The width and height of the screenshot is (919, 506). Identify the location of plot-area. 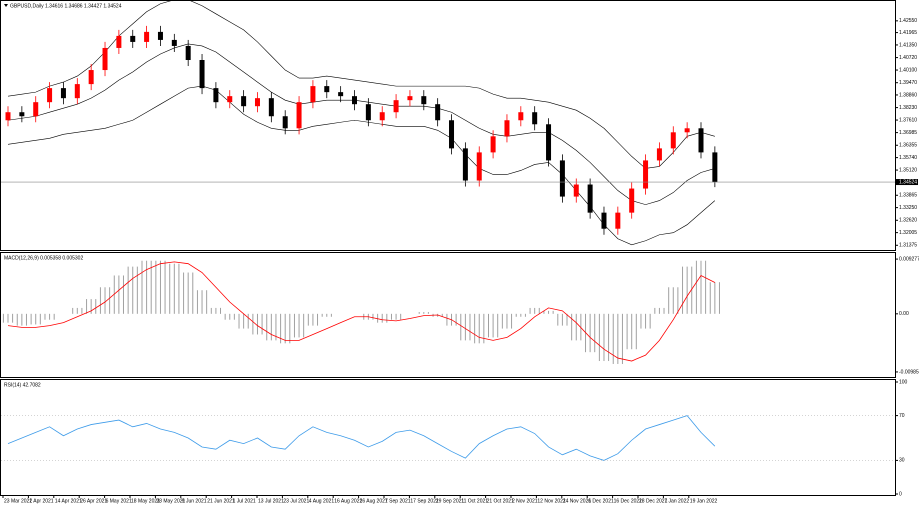
(361, 438).